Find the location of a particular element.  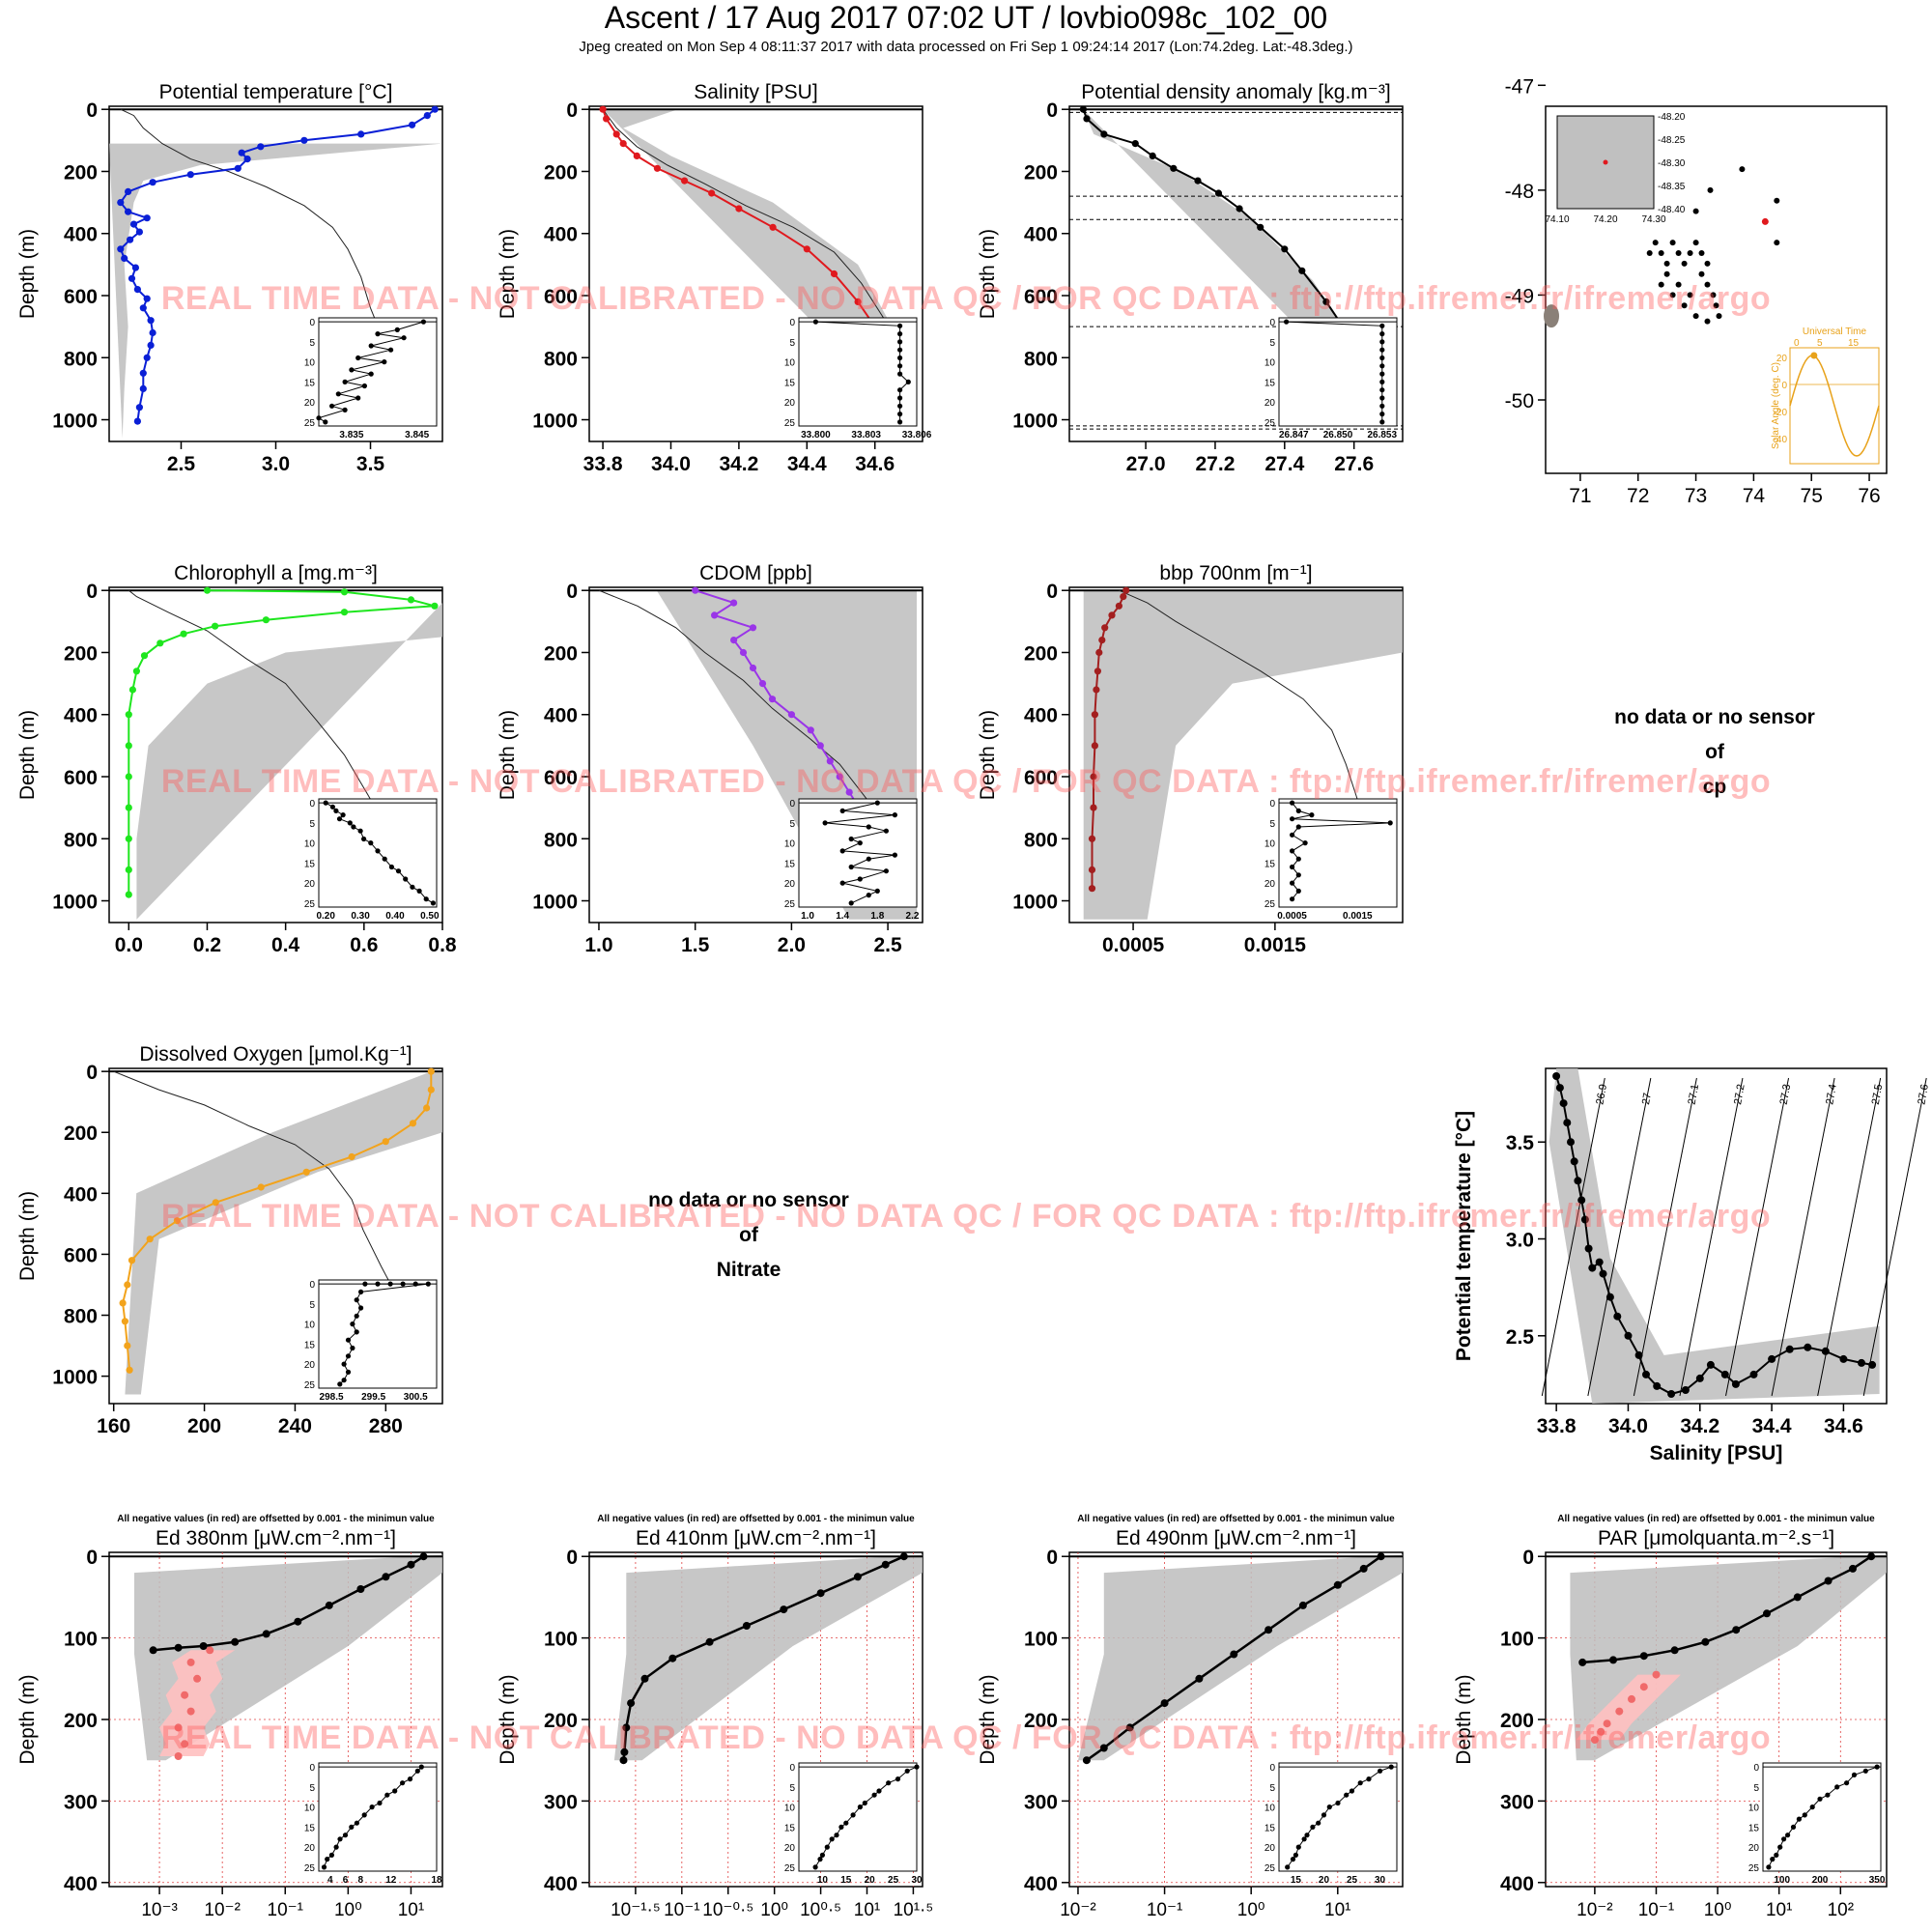

ed410-inset-xtick-label: 25 is located at coordinates (893, 1880).